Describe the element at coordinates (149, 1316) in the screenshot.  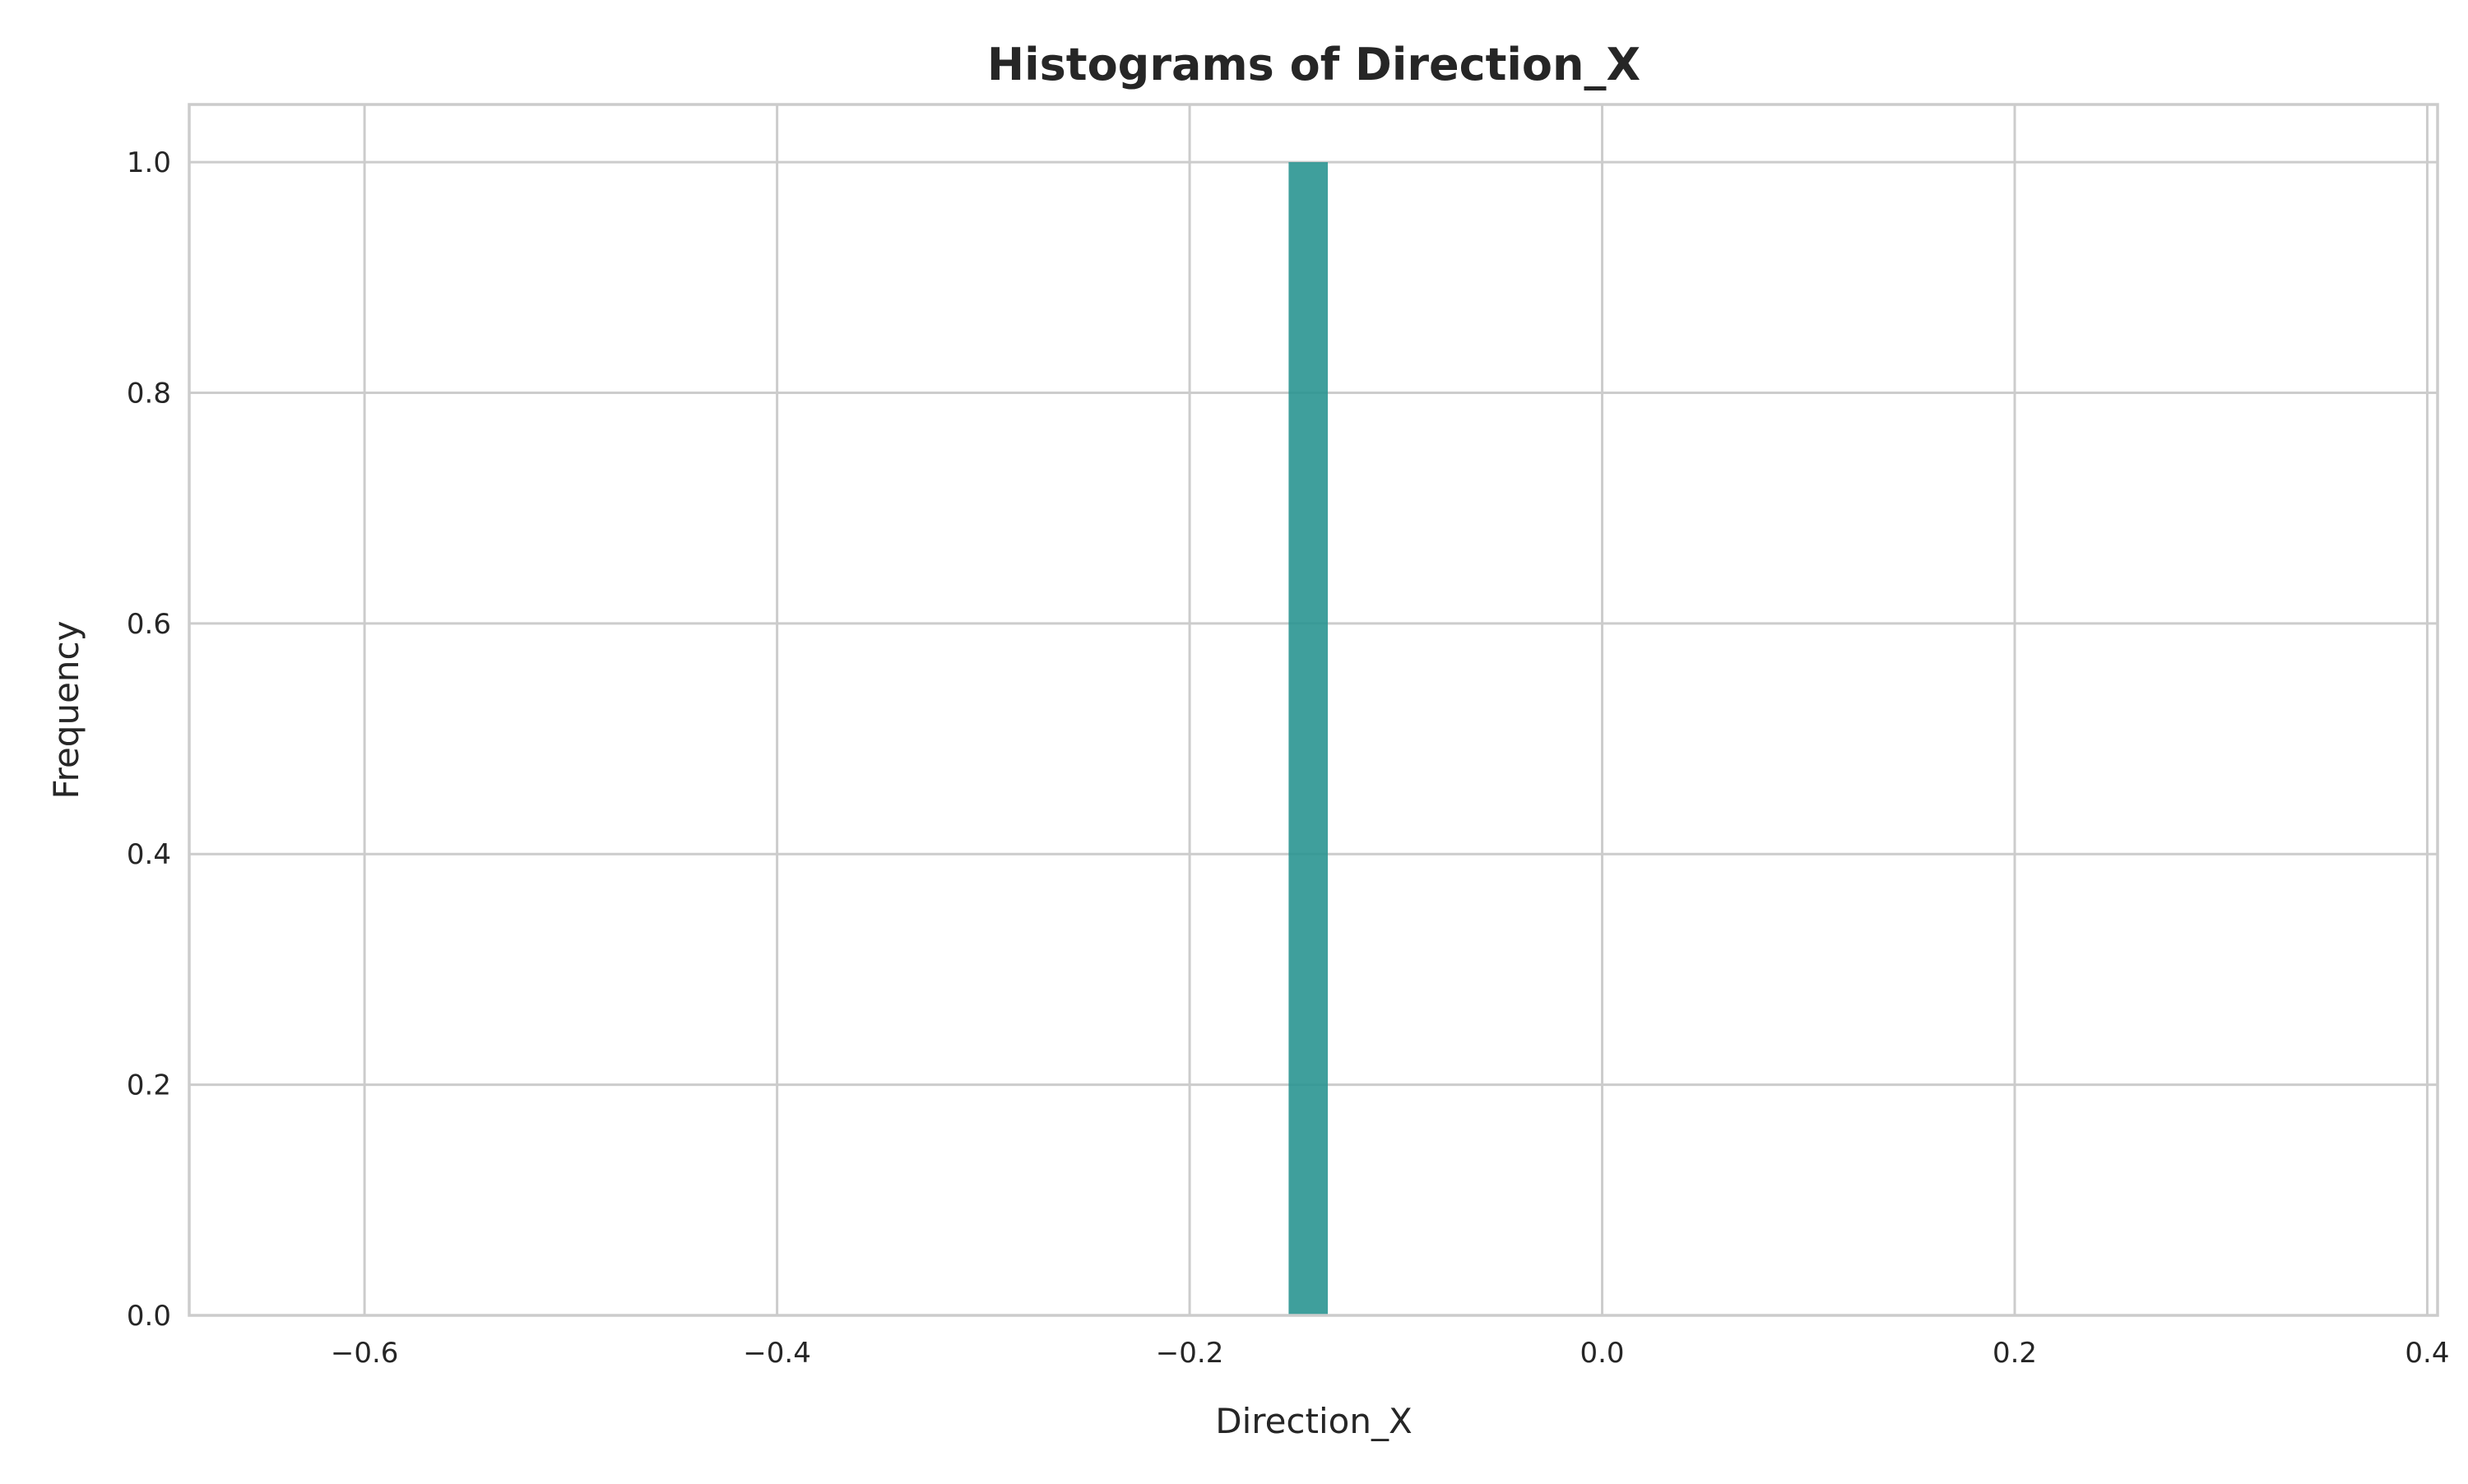
I see `y-tick-label: 0.0` at that location.